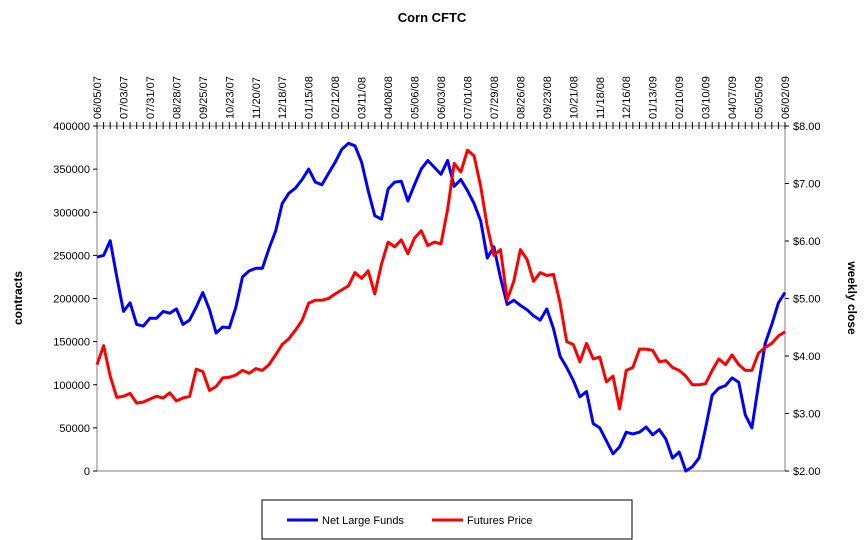  What do you see at coordinates (363, 521) in the screenshot?
I see `legend-label: Net Large Funds` at bounding box center [363, 521].